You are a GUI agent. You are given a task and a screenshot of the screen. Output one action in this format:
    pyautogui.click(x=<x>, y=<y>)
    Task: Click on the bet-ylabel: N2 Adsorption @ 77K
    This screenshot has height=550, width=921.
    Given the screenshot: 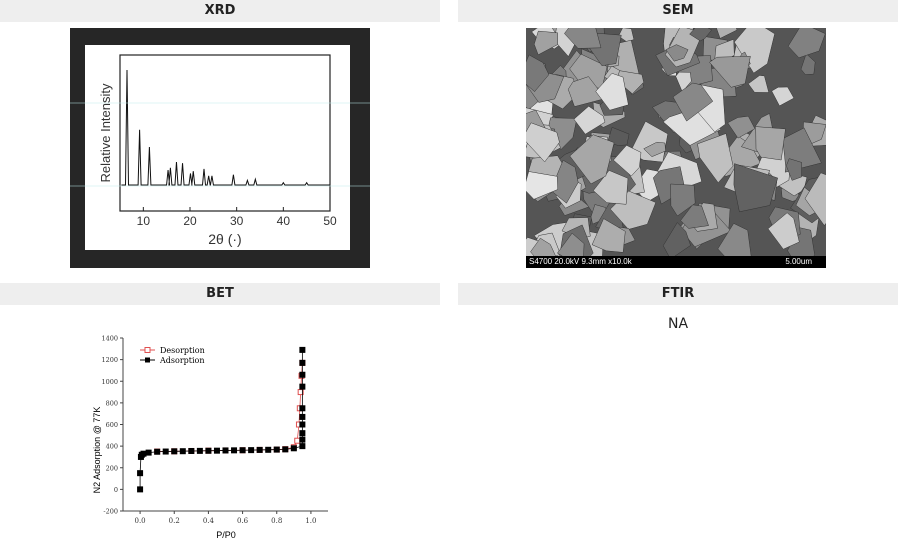 What is the action you would take?
    pyautogui.click(x=97, y=450)
    